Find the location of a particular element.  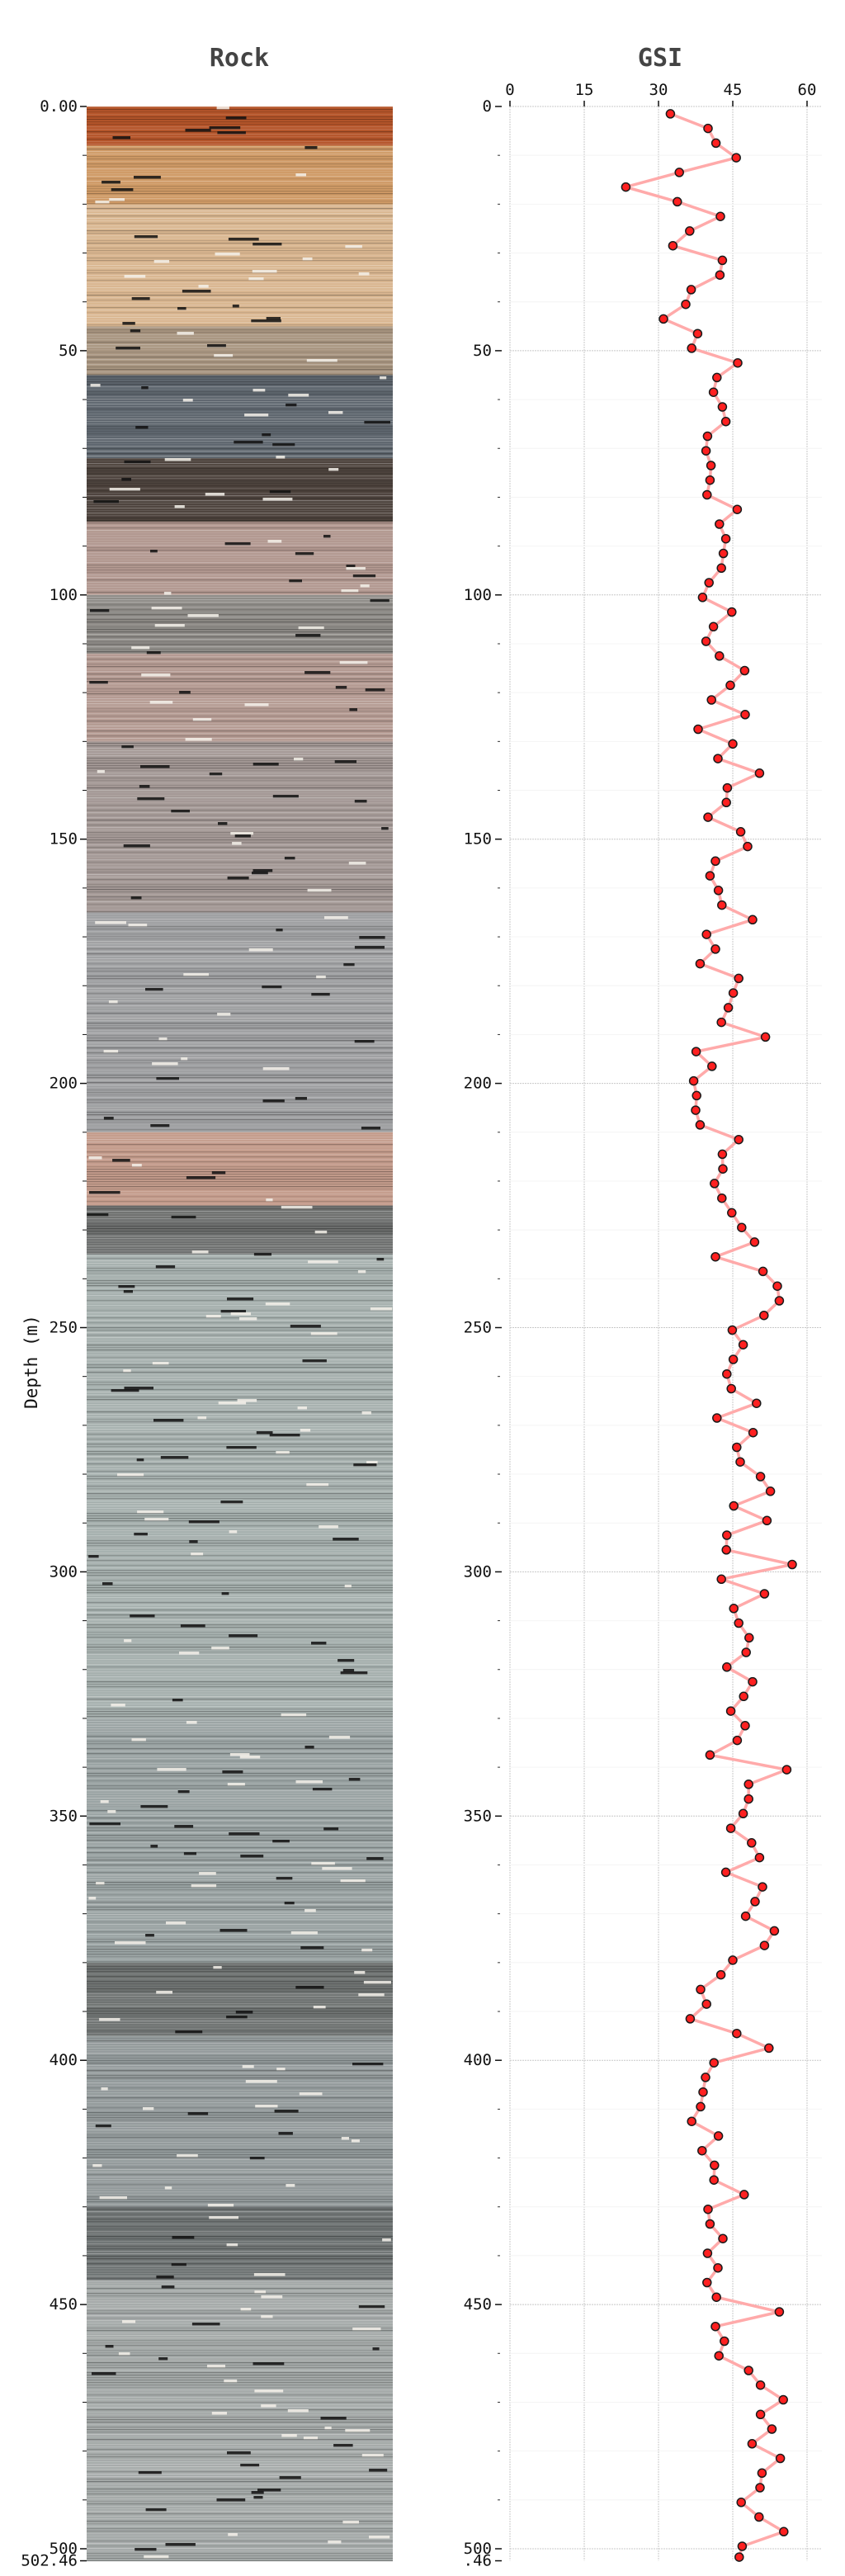

rock-tick-label: 50 is located at coordinates (68, 351).